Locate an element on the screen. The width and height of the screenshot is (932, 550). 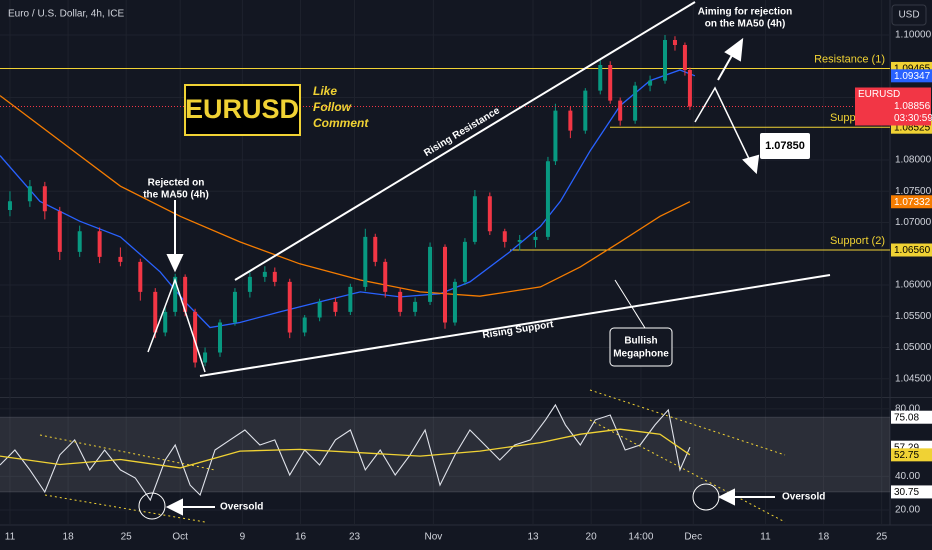
x-tick-label: 16 is located at coordinates (301, 537).